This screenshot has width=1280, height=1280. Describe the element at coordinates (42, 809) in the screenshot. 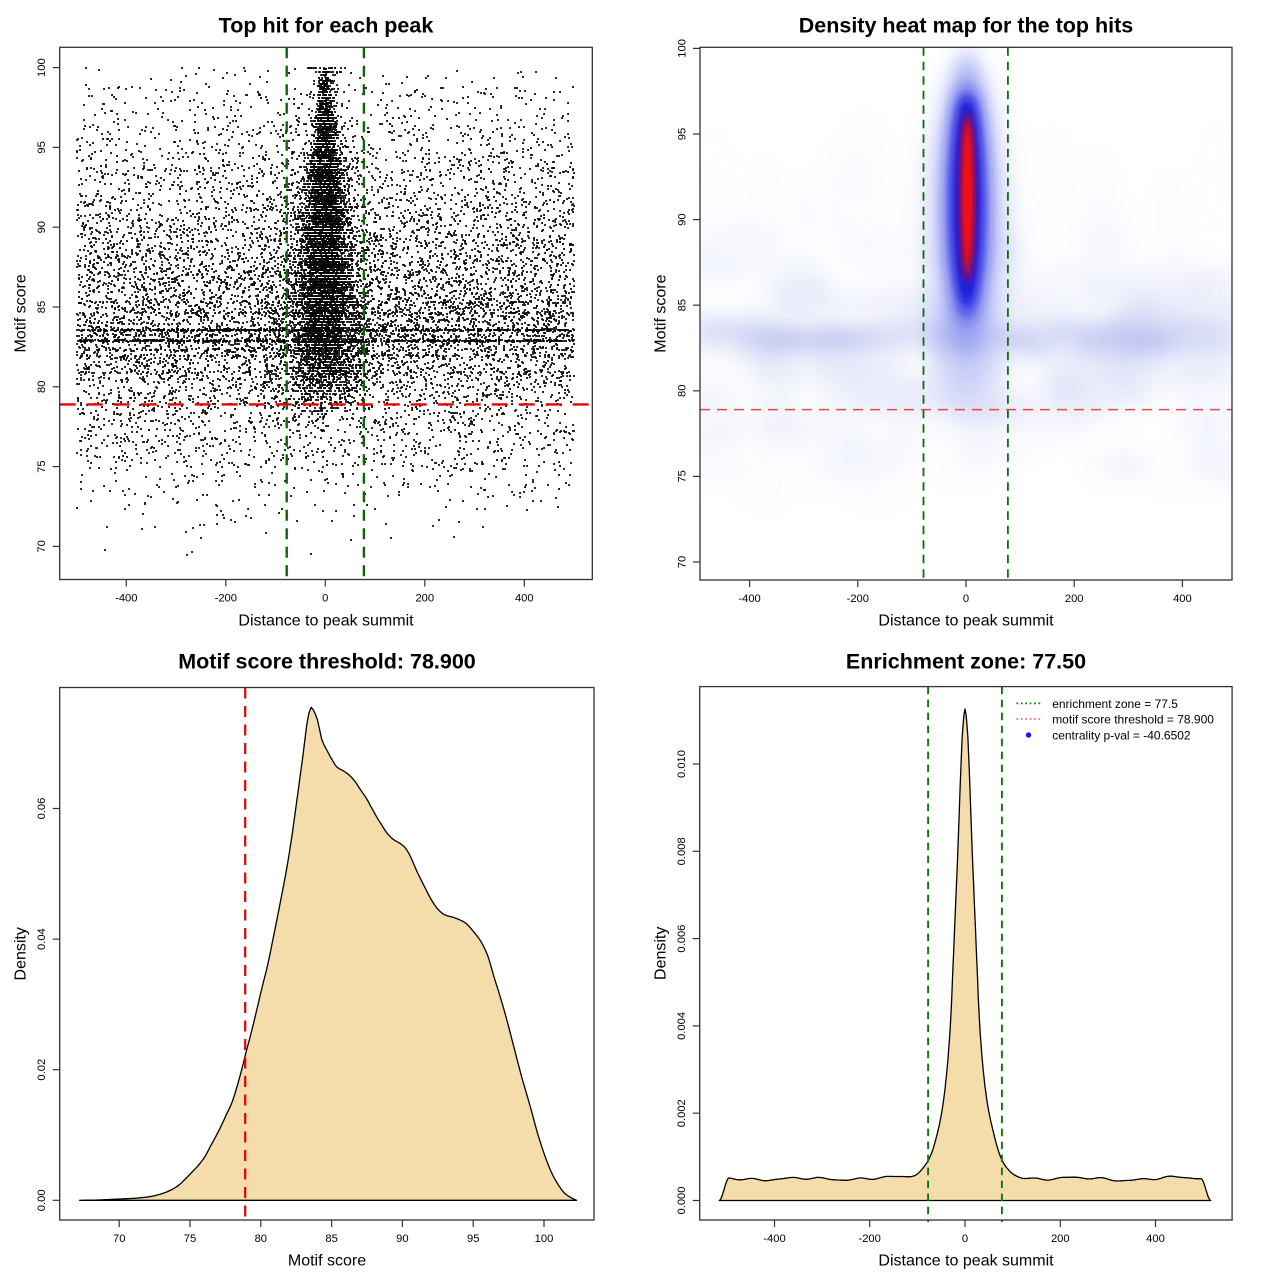

I see `svg-text: 0.06` at that location.